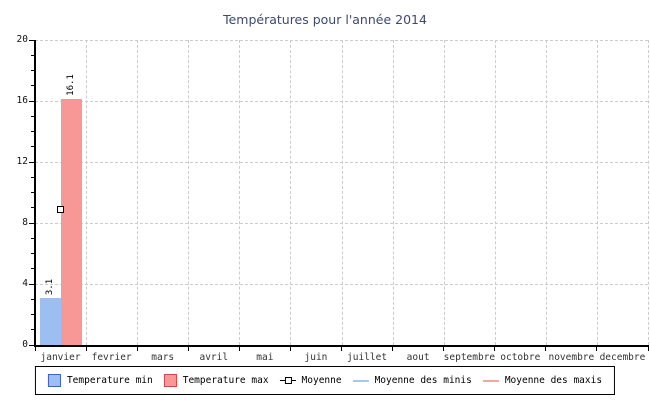  Describe the element at coordinates (109, 380) in the screenshot. I see `legend-item-label: Temperature min` at that location.